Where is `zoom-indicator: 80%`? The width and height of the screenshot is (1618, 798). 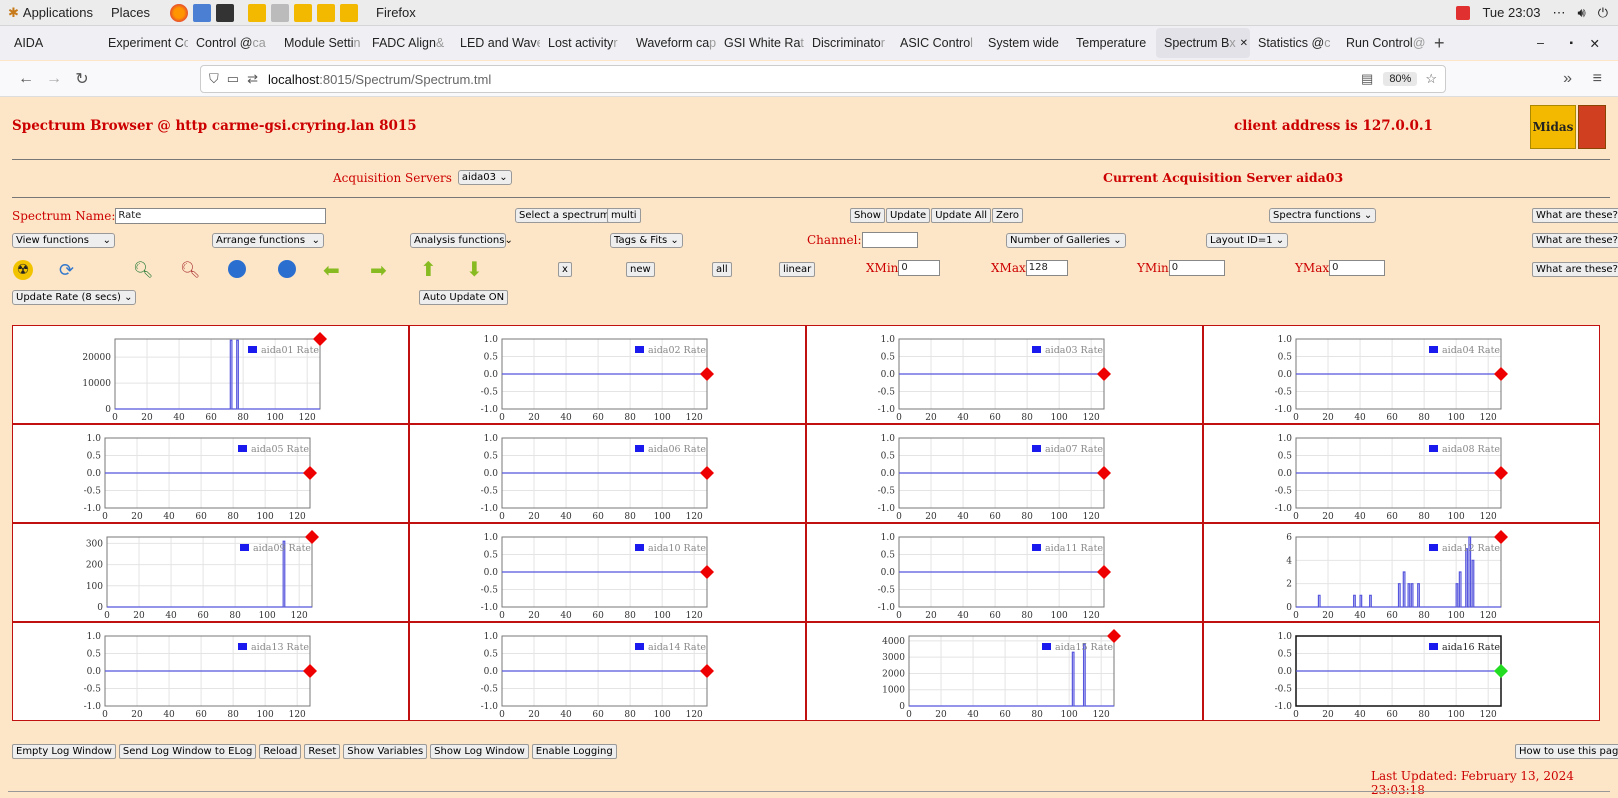
zoom-indicator: 80% is located at coordinates (1400, 79).